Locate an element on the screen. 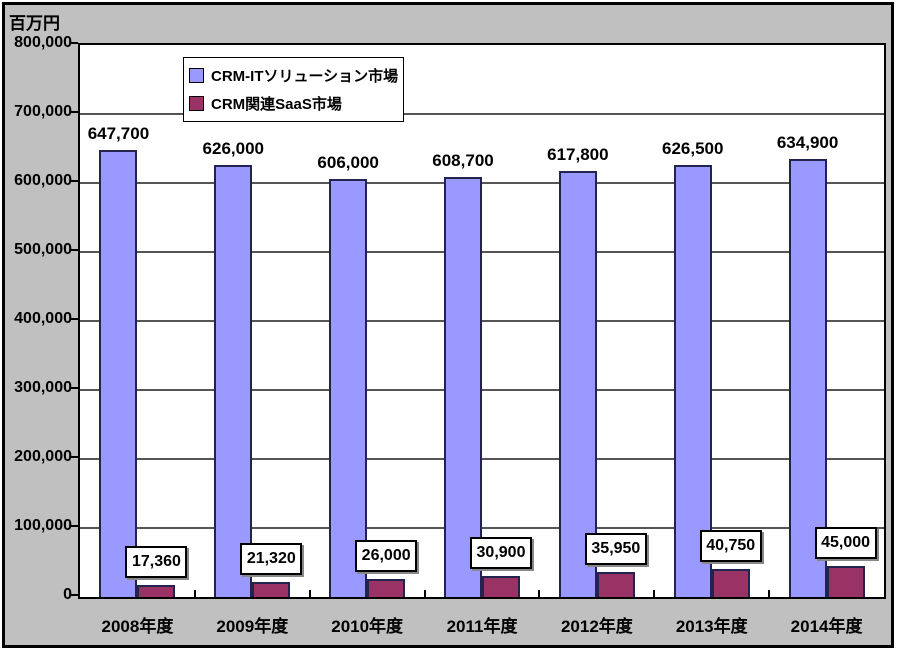  bar-value-box-crm-saas: 21,320 is located at coordinates (271, 559).